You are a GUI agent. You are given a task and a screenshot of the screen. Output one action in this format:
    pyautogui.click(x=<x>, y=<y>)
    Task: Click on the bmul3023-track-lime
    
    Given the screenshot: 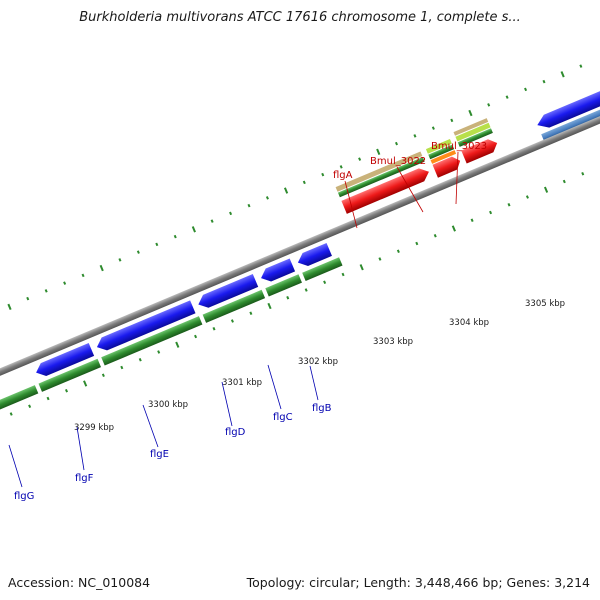 What is the action you would take?
    pyautogui.click(x=473, y=132)
    